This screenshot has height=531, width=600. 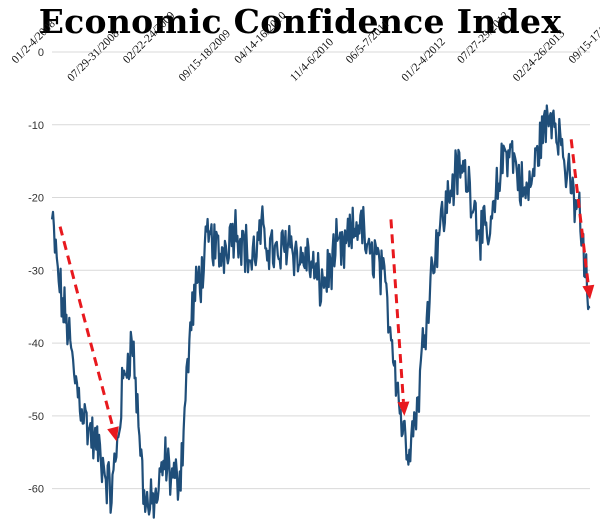 I want to click on y-tick-label: -50, so click(x=36, y=417).